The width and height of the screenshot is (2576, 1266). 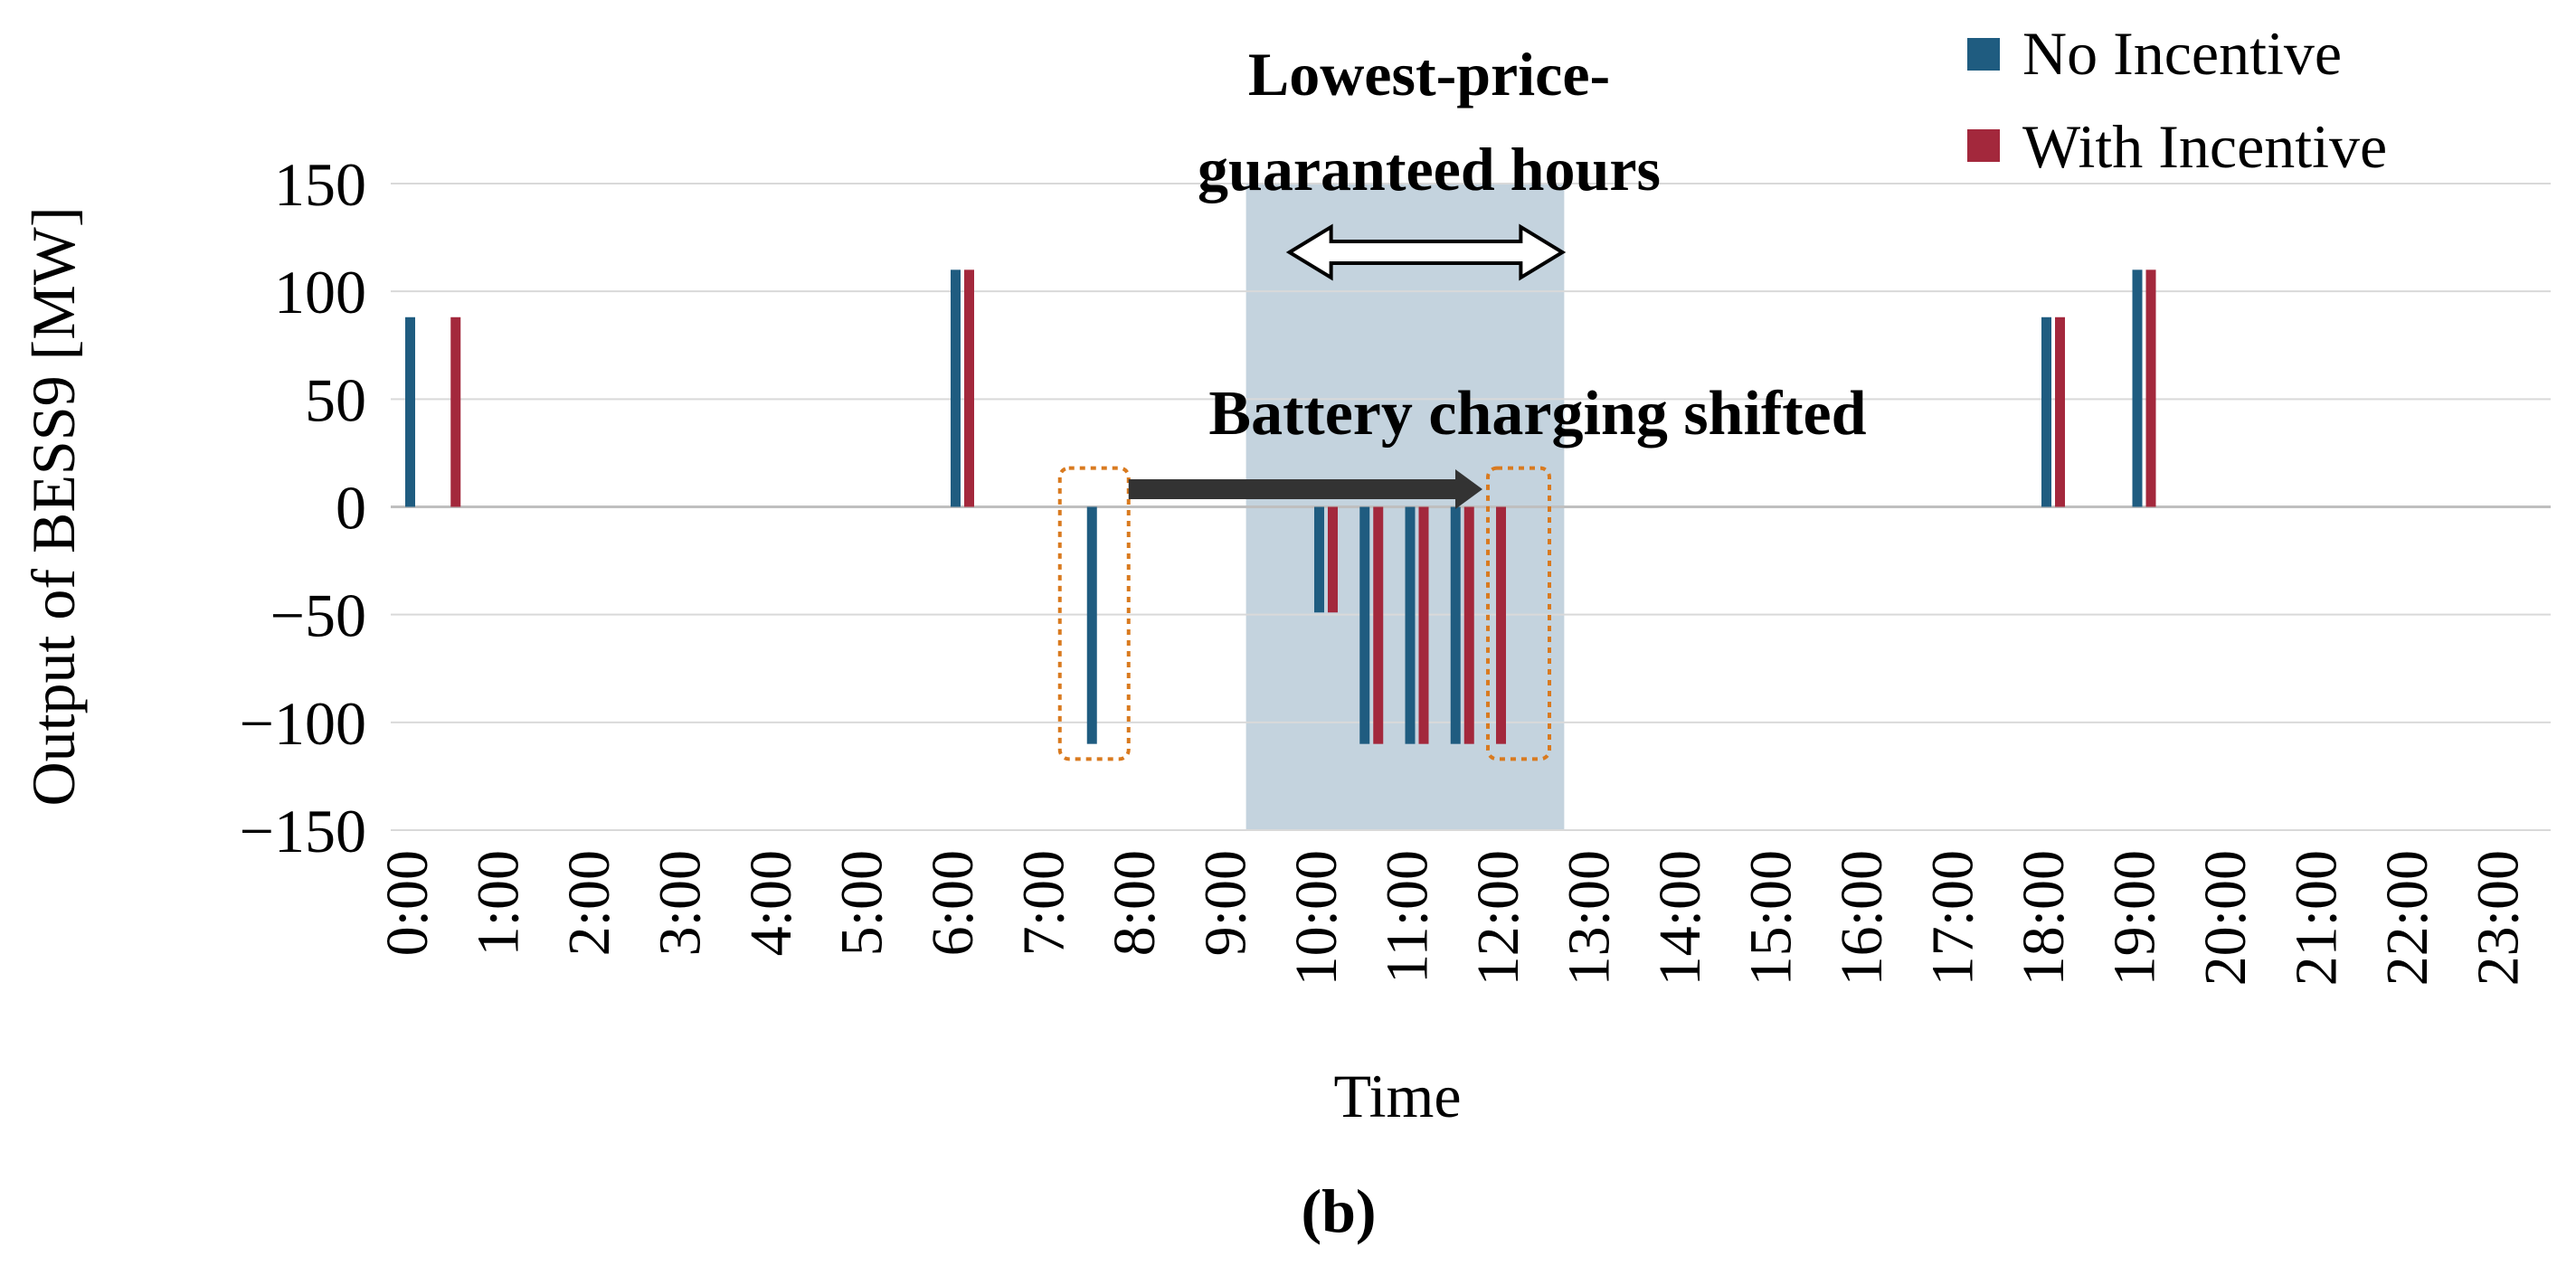 I want to click on y-axis-title: Output of BESS9 [MW], so click(x=54, y=507).